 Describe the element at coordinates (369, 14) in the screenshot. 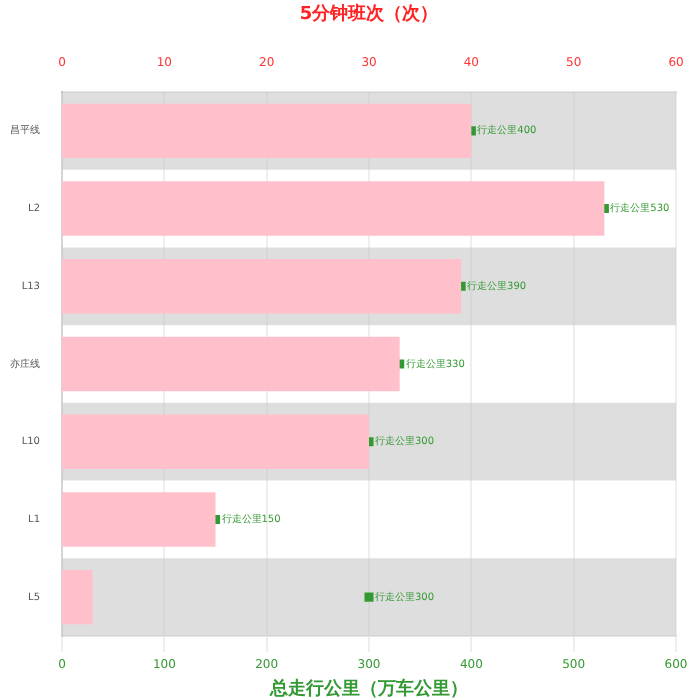

I see `x2-axis-title: 5分钟班次（次）` at that location.